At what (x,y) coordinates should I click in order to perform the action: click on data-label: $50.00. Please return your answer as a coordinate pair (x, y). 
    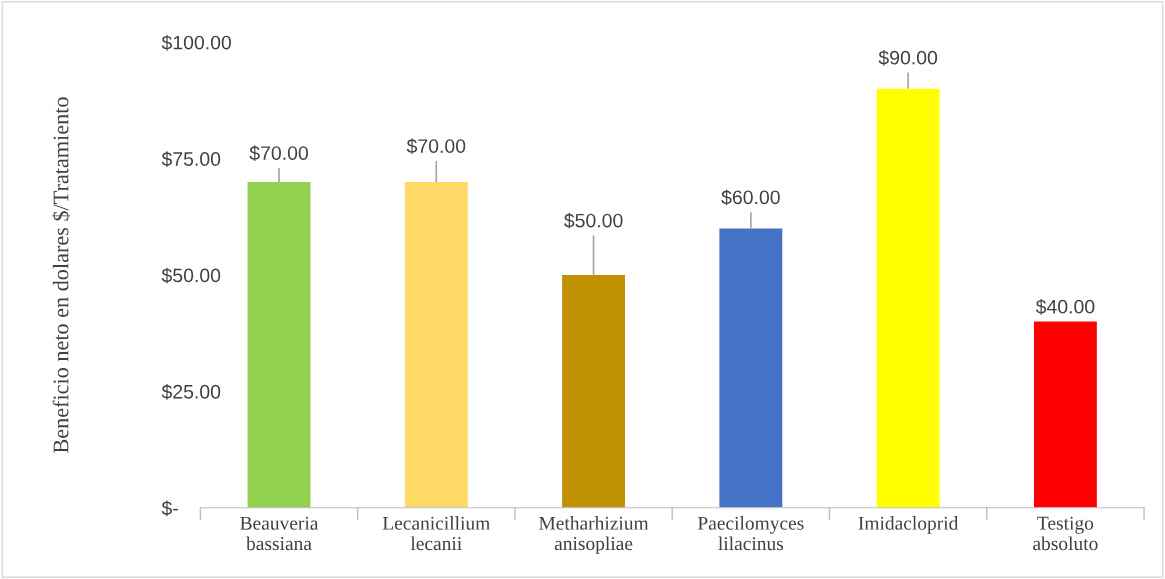
    Looking at the image, I should click on (593, 220).